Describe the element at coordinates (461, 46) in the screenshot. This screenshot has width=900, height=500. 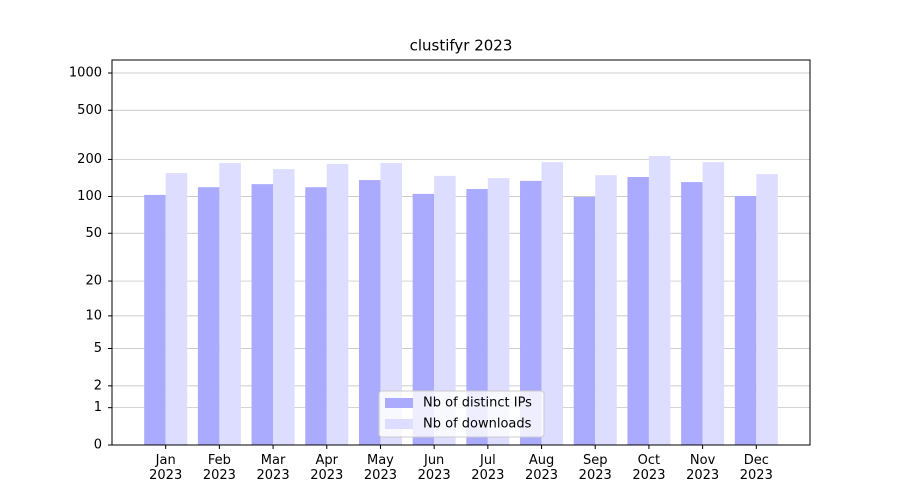
I see `chart-title: clustifyr 2023` at that location.